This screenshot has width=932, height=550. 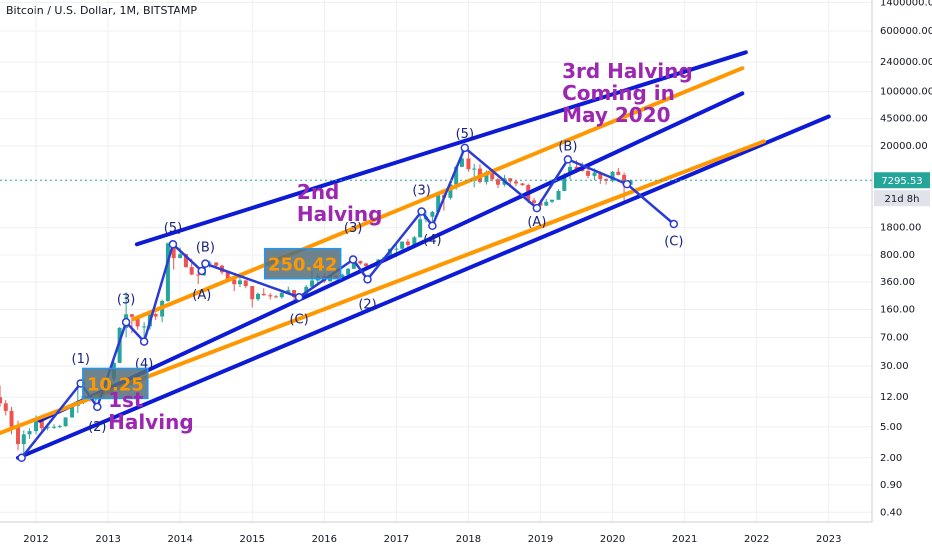 What do you see at coordinates (212, 323) in the screenshot?
I see `price-boxes: 10.25 250.42` at bounding box center [212, 323].